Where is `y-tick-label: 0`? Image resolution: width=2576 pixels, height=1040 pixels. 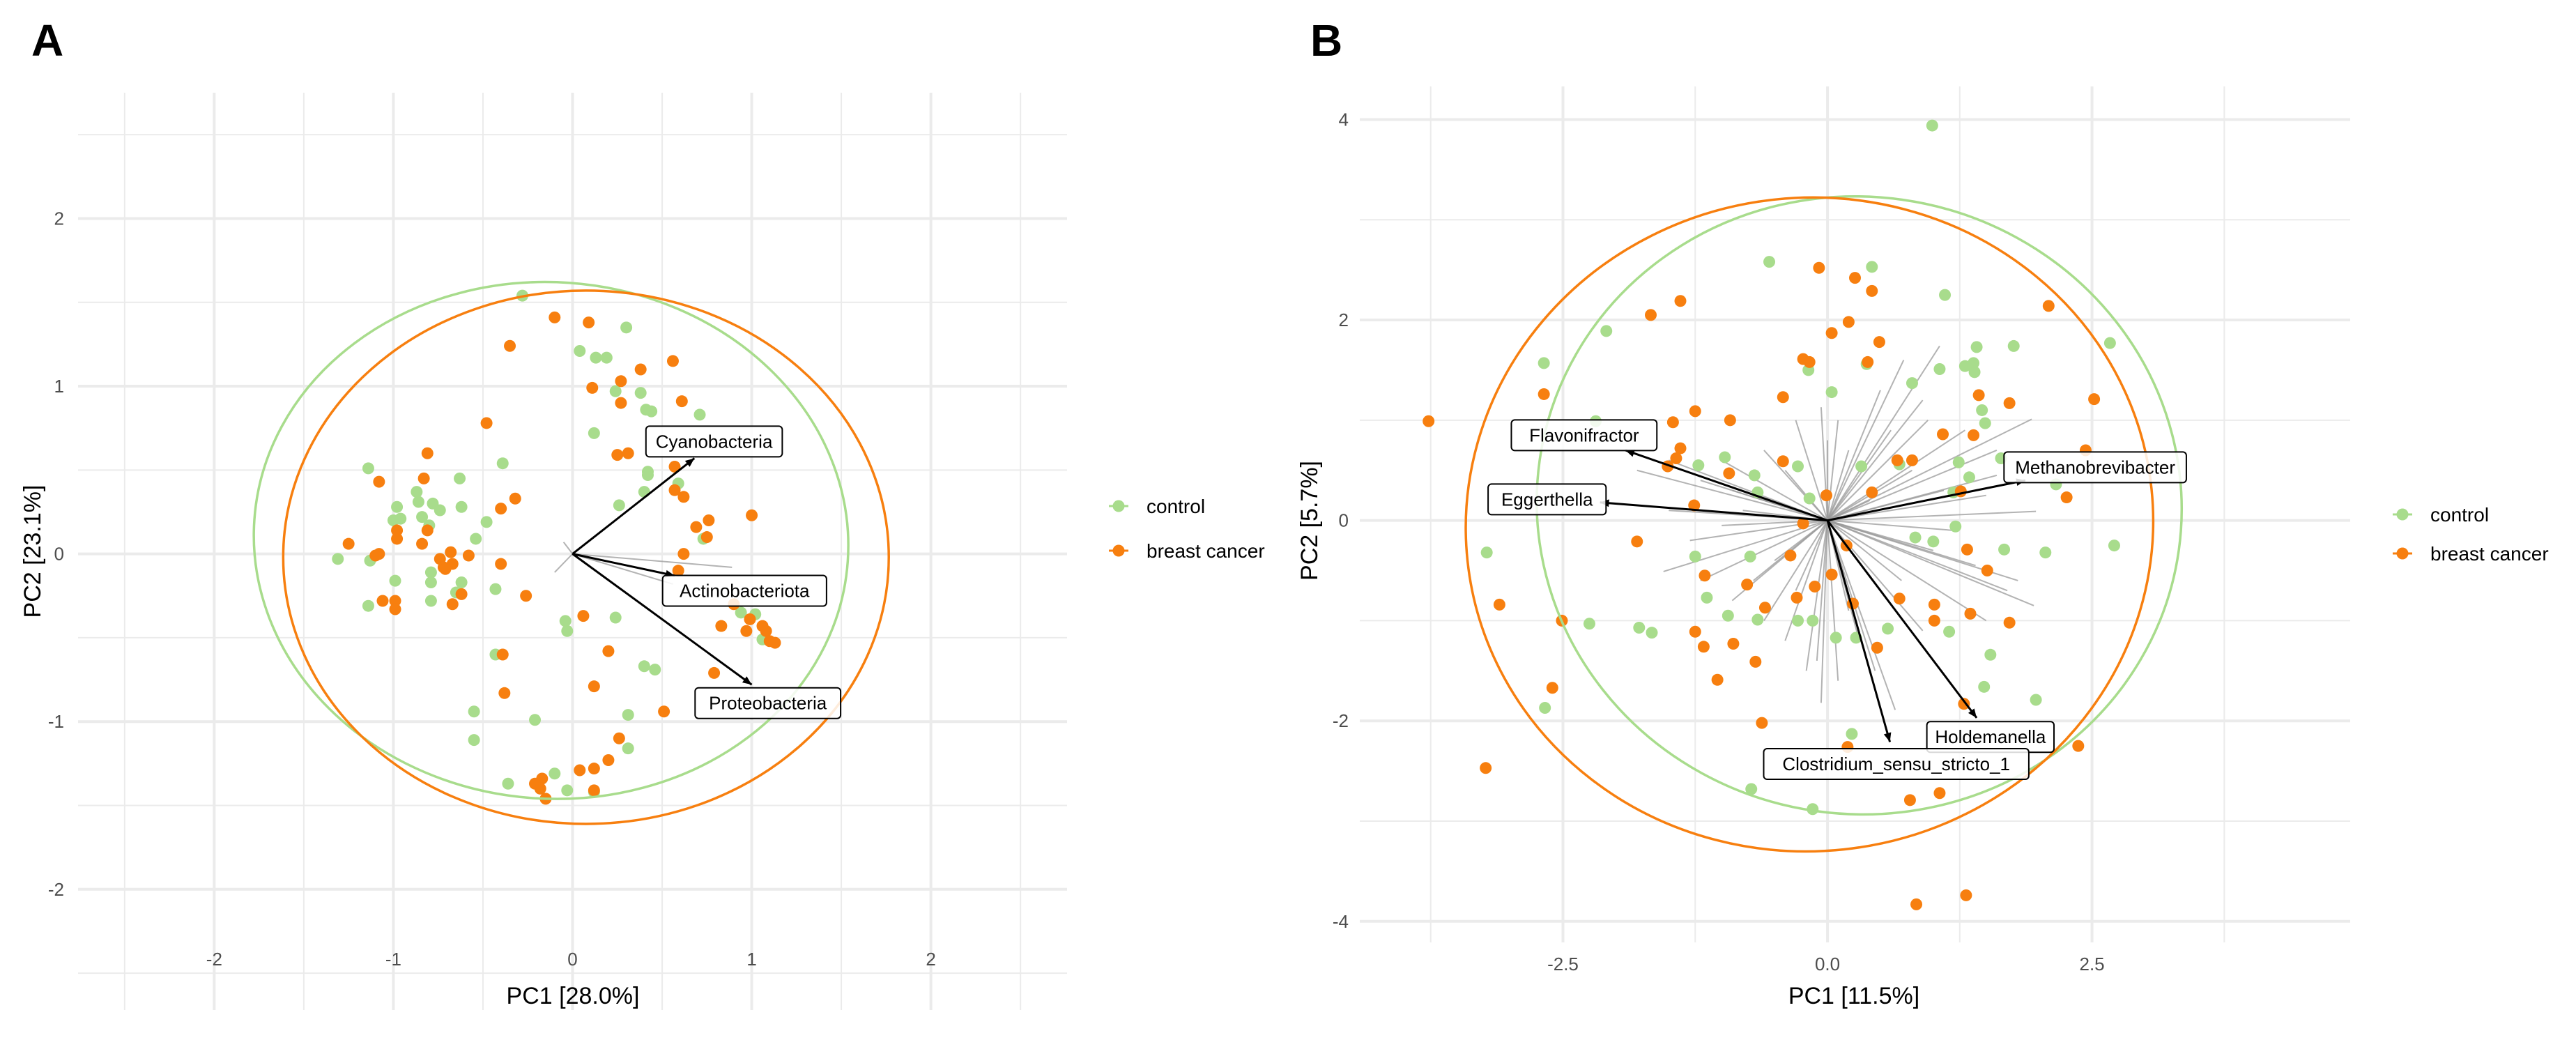
y-tick-label: 0 is located at coordinates (59, 554).